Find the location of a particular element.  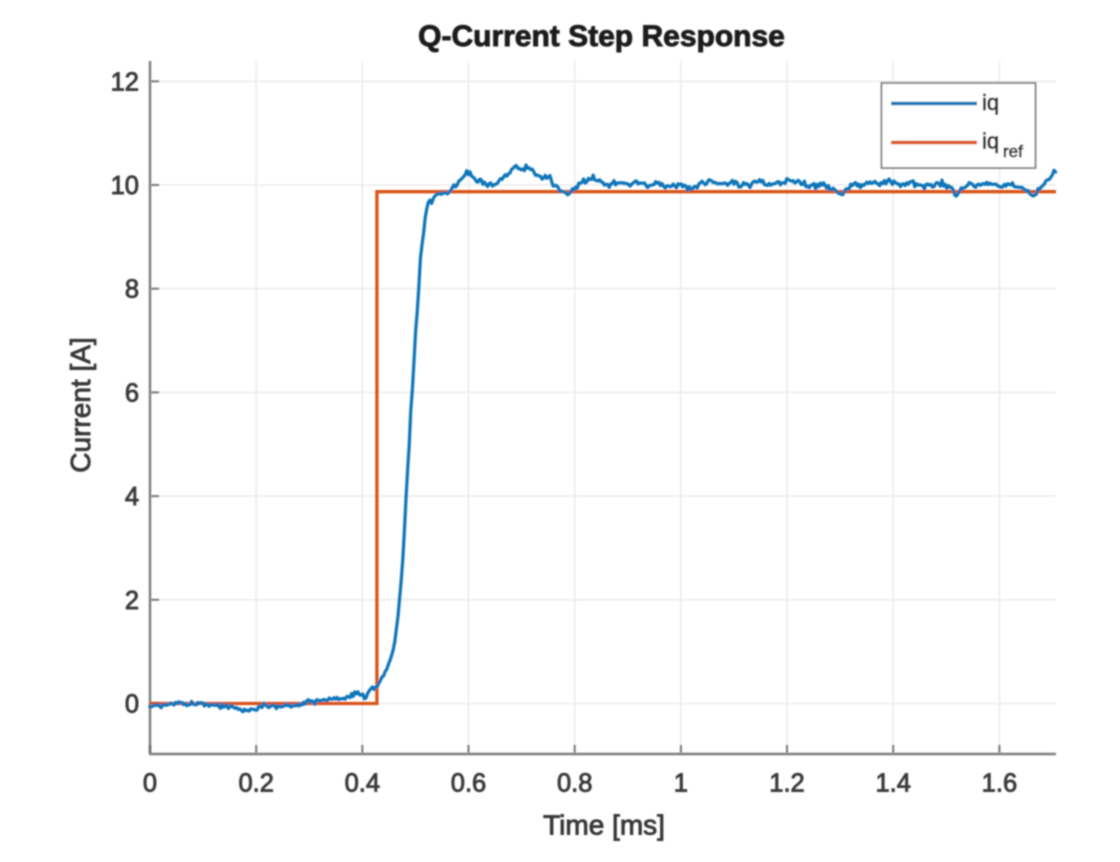

svg-text: 1.6 is located at coordinates (999, 784).